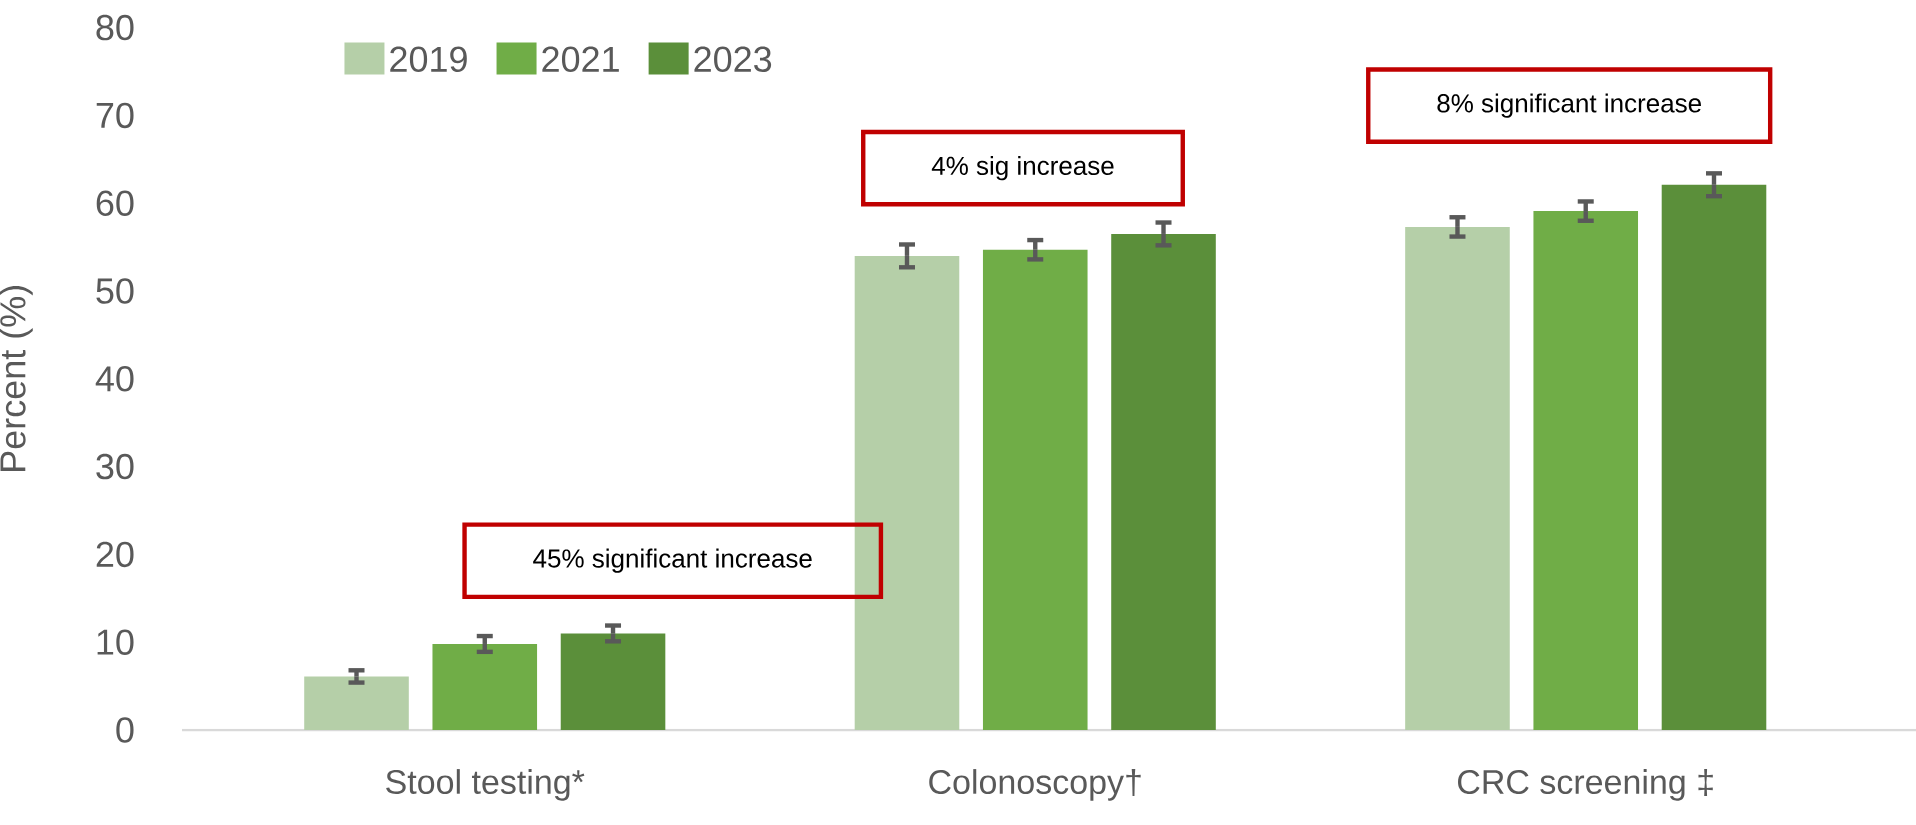 This screenshot has height=825, width=1916. What do you see at coordinates (16, 378) in the screenshot?
I see `y-axis-title: Percent (%)` at bounding box center [16, 378].